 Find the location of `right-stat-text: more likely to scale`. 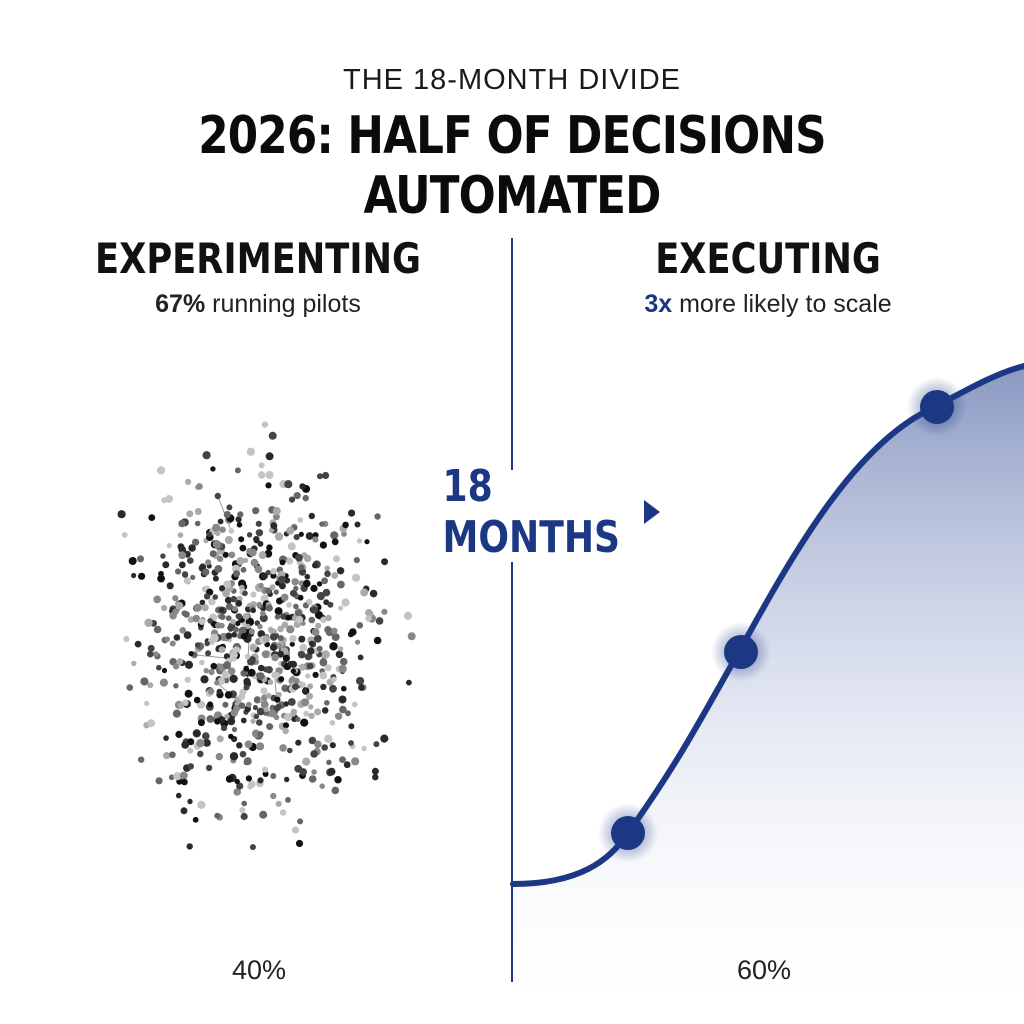

right-stat-text: more likely to scale is located at coordinates (782, 304).